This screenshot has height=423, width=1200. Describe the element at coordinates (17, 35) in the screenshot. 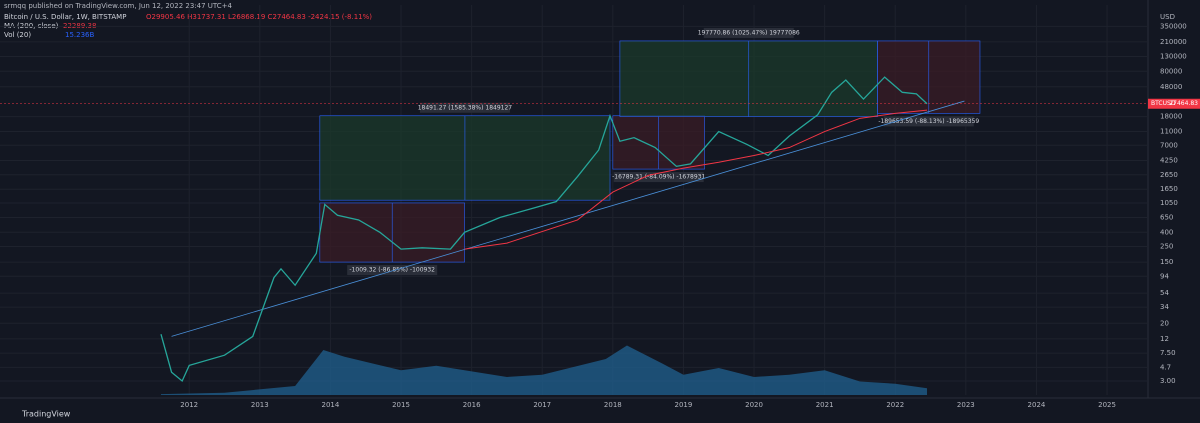

I see `vol-label: Vol (20)` at that location.